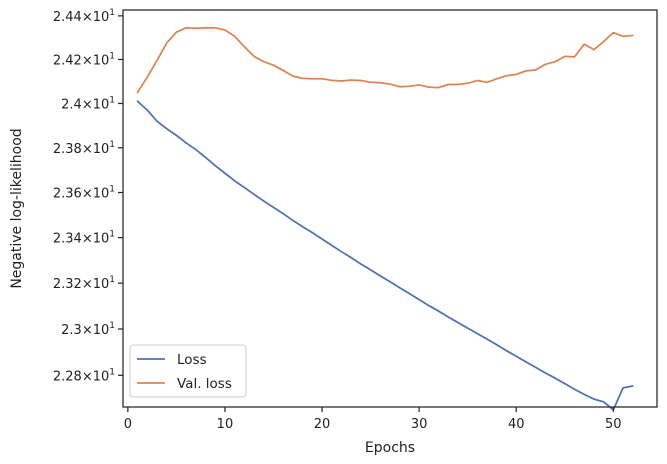  What do you see at coordinates (84, 16) in the screenshot?
I see `y-tick-label: 2.44×10¹` at bounding box center [84, 16].